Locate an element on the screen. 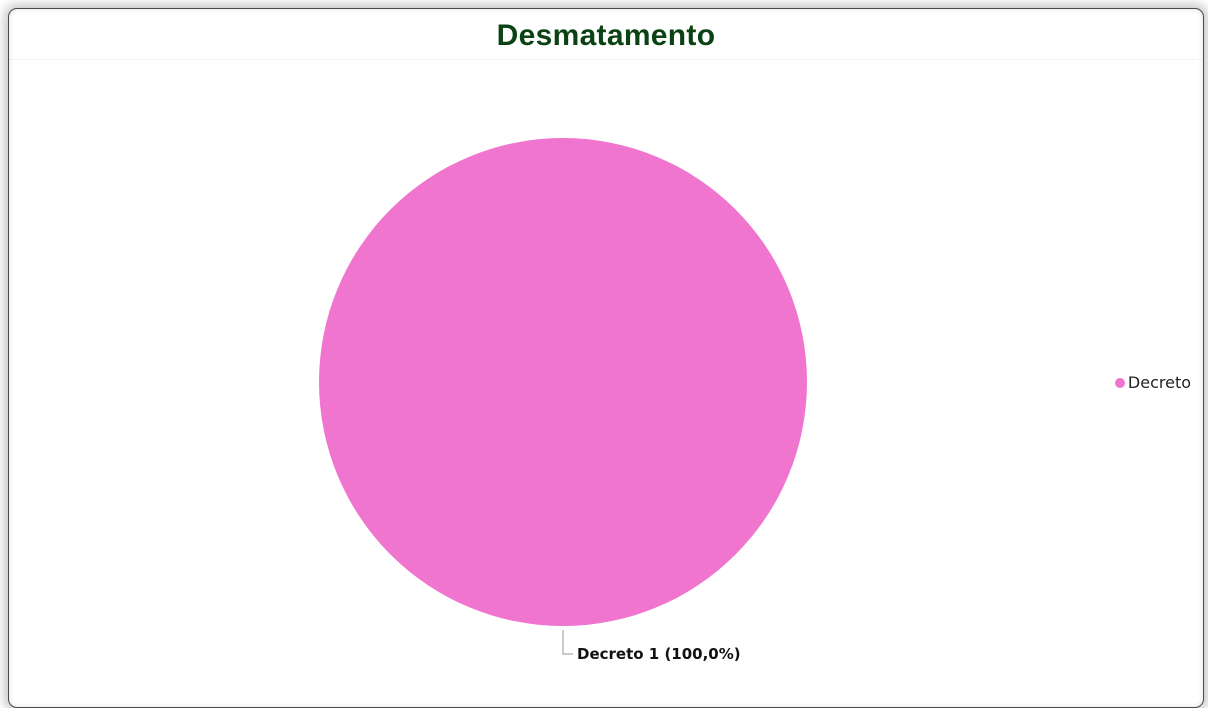  chart-title: Desmatamento is located at coordinates (606, 35).